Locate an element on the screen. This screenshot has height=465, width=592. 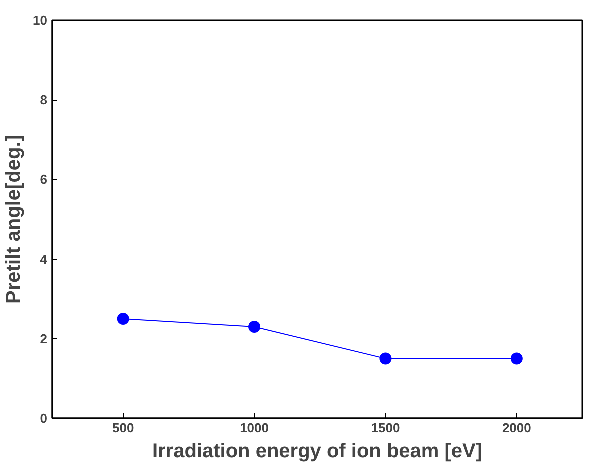
y-tick-label: 10 is located at coordinates (40, 20).